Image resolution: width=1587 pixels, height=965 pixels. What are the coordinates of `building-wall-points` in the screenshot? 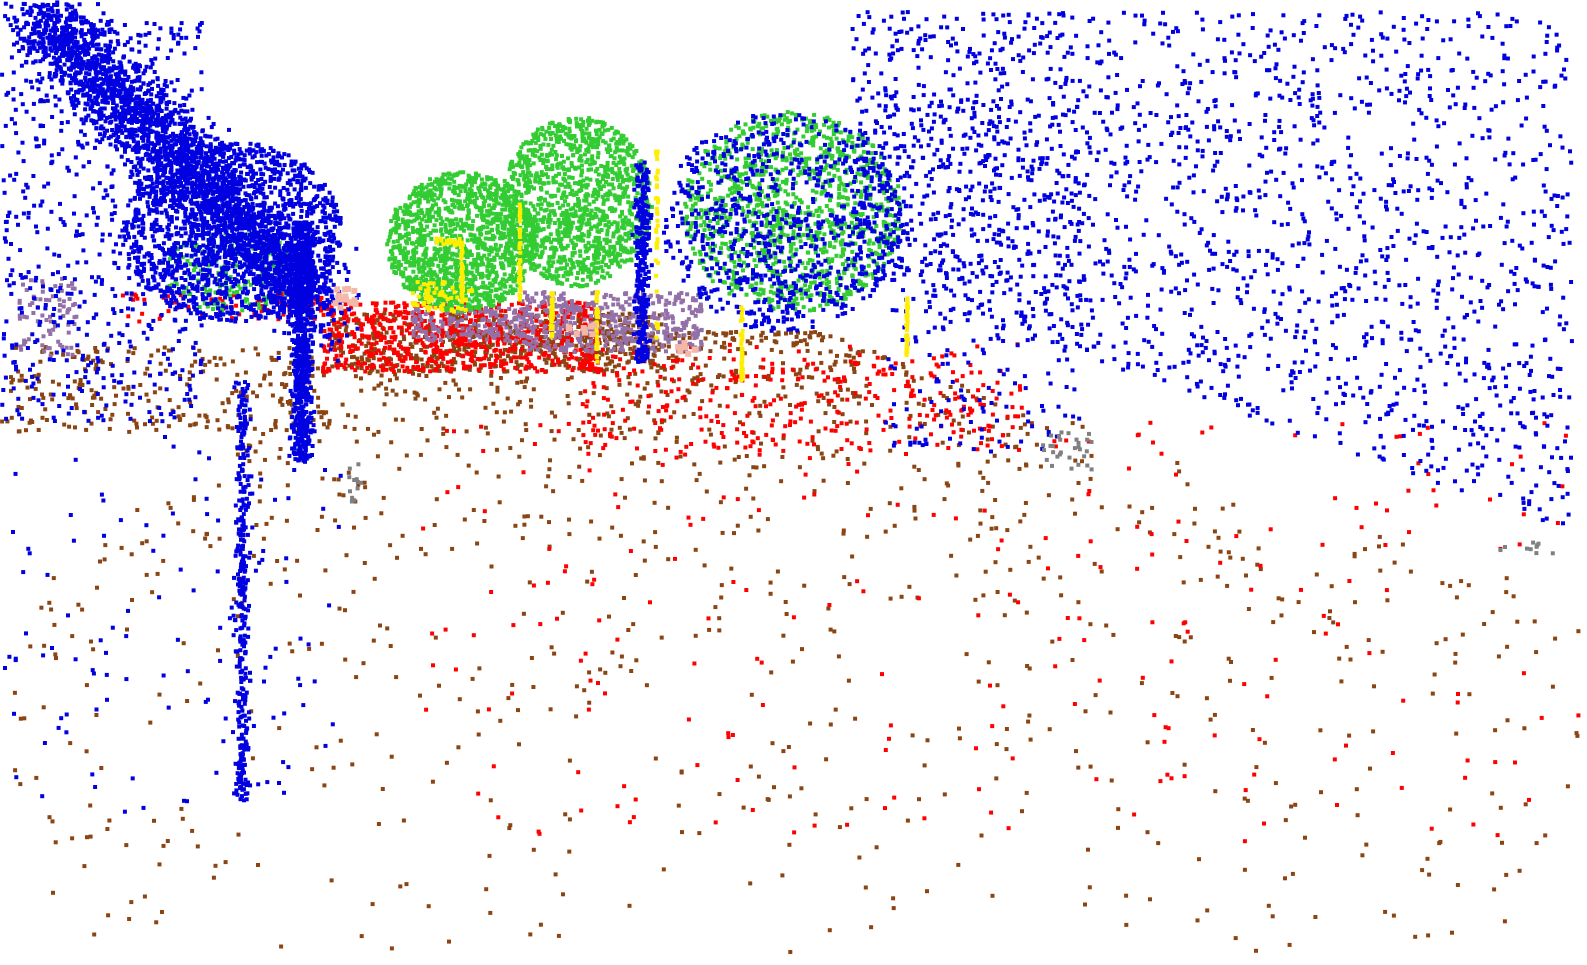 It's located at (360, 317).